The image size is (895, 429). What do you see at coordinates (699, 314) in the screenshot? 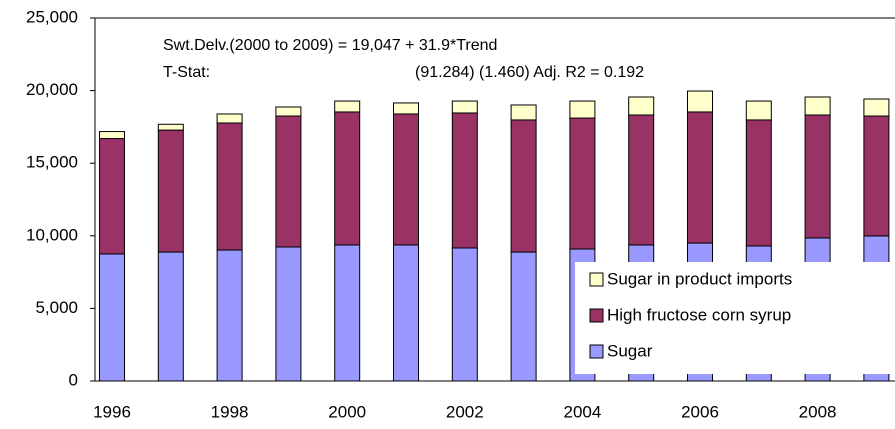
I see `legend-label: High fructose corn syrup` at bounding box center [699, 314].